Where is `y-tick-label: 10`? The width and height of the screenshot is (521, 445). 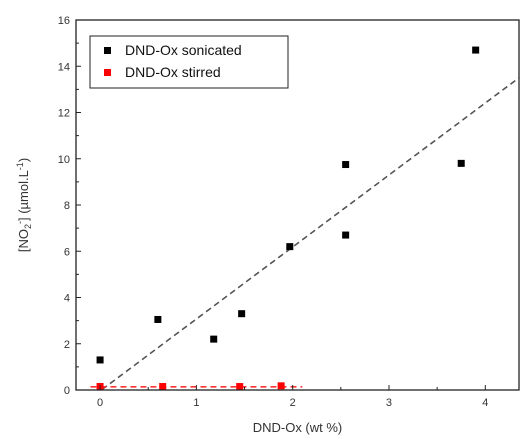
y-tick-label: 10 is located at coordinates (64, 160).